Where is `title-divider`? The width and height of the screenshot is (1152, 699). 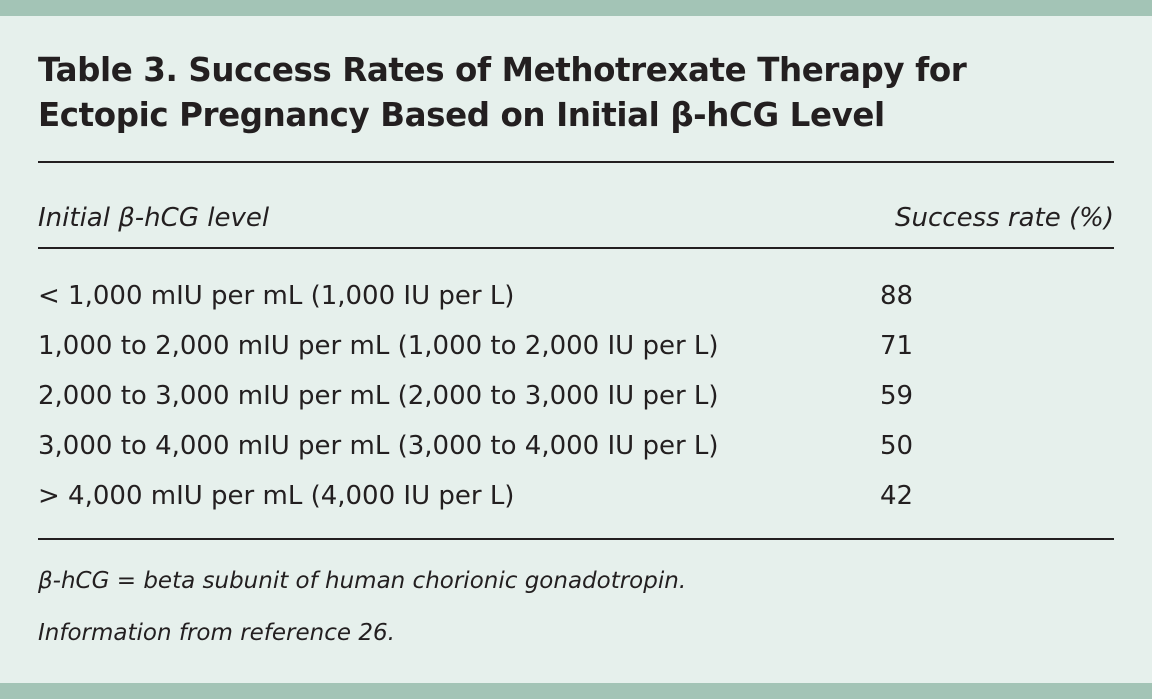
title-divider is located at coordinates (576, 162).